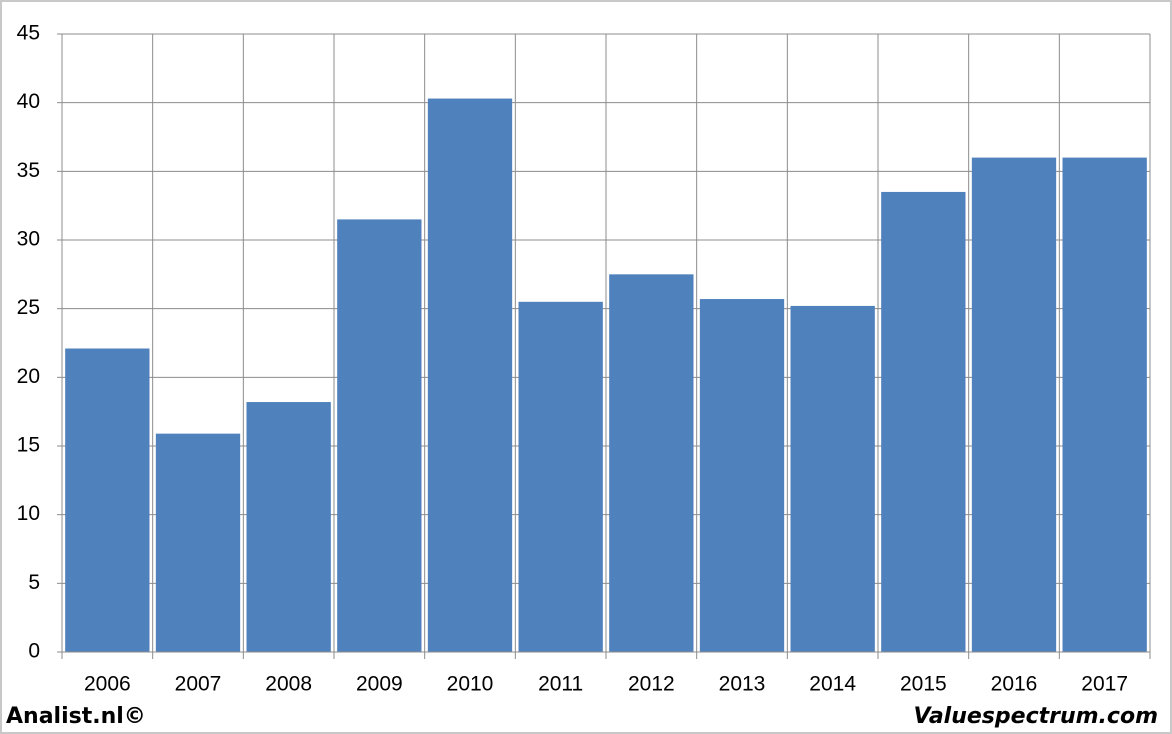 Image resolution: width=1172 pixels, height=734 pixels. I want to click on y-tick-label: 20, so click(28, 376).